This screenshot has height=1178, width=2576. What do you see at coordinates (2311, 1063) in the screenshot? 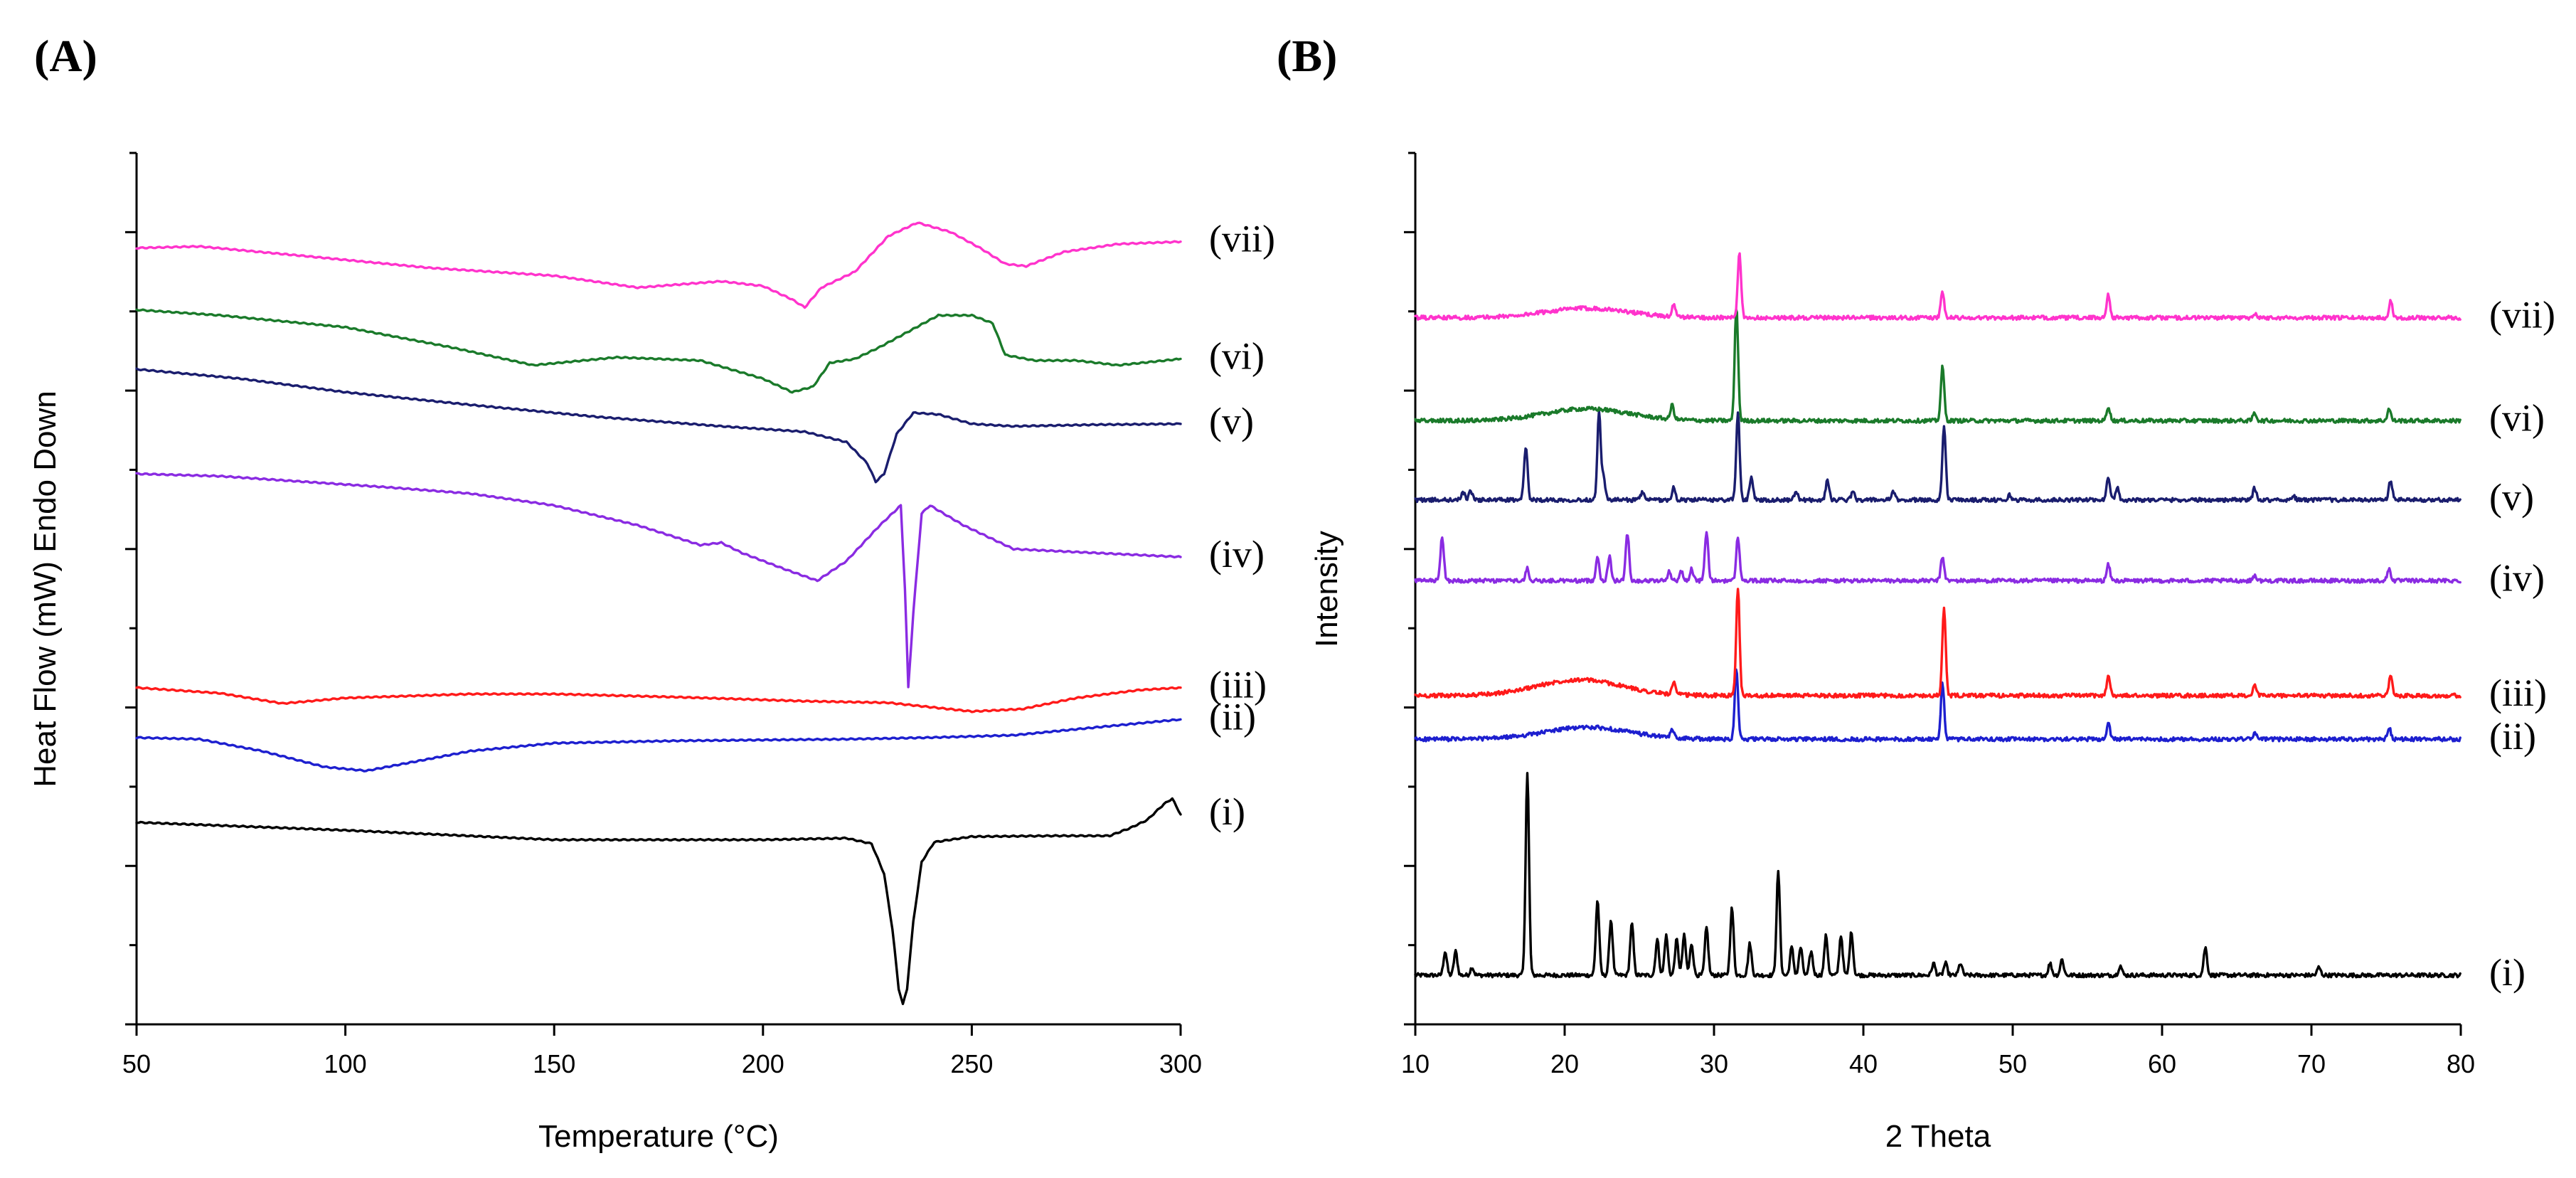
I see `b-x-tick-label: 70` at bounding box center [2311, 1063].